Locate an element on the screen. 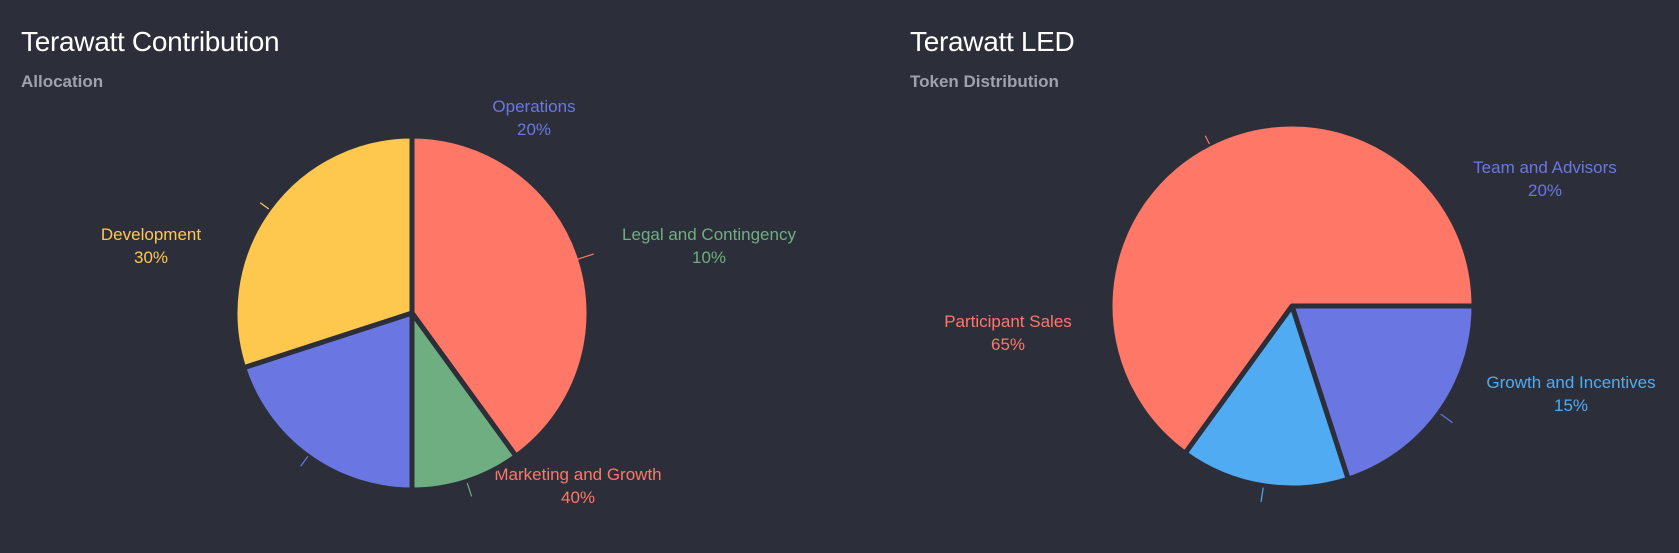 The image size is (1679, 553). slice-name-label: Team and Advisors is located at coordinates (1545, 167).